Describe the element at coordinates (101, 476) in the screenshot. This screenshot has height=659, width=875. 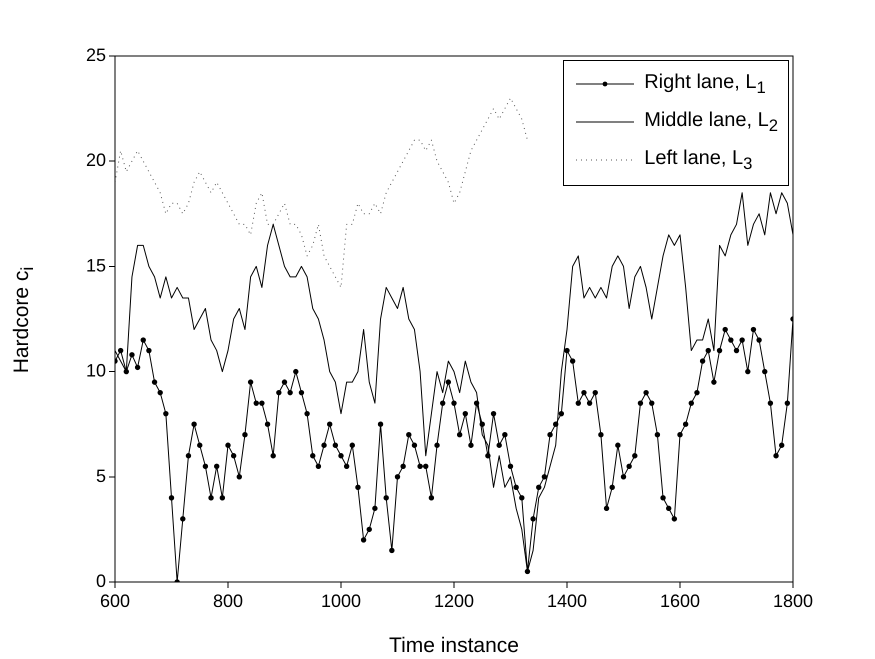
I see `y-tick-label: 5` at that location.